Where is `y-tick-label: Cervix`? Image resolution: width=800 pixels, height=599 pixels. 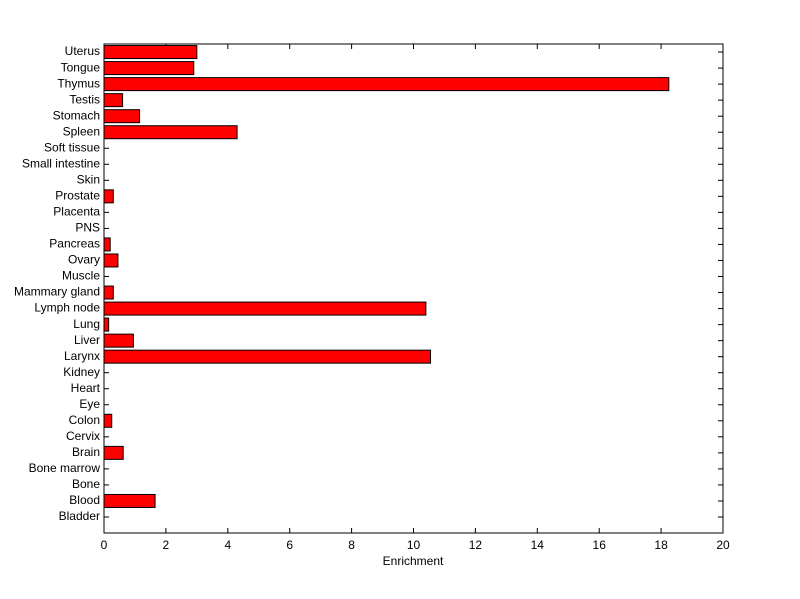 y-tick-label: Cervix is located at coordinates (83, 436).